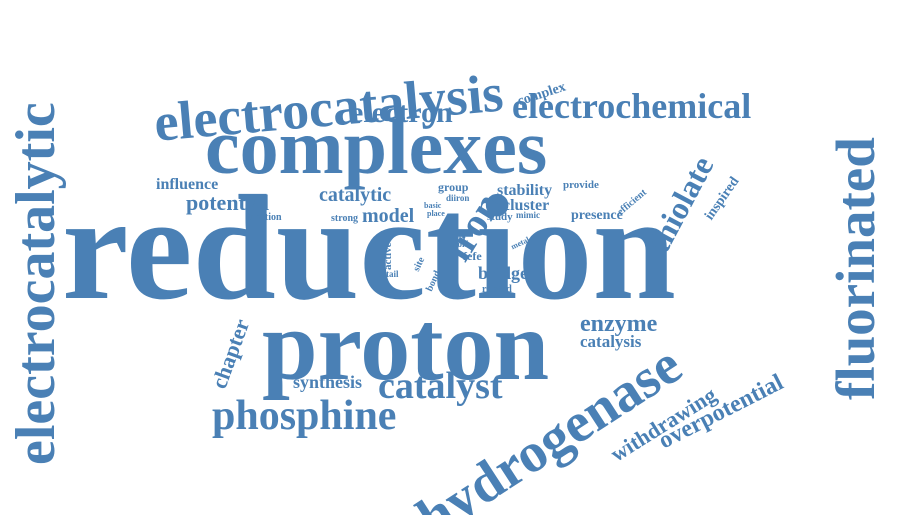 This screenshot has height=515, width=900. What do you see at coordinates (472, 256) in the screenshot?
I see `word-fefe: fefe` at bounding box center [472, 256].